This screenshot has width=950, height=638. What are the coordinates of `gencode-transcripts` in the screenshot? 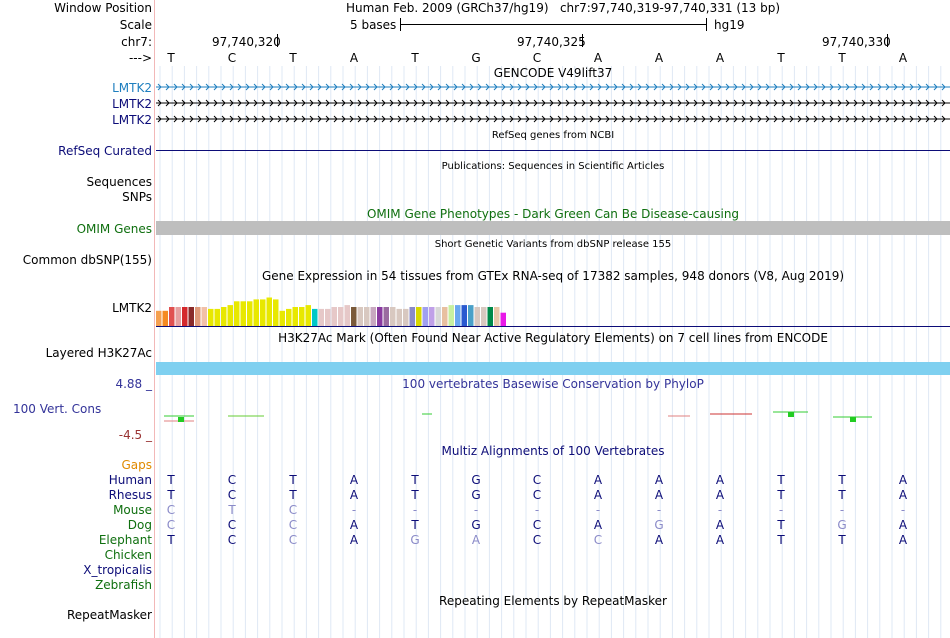 It's located at (553, 104).